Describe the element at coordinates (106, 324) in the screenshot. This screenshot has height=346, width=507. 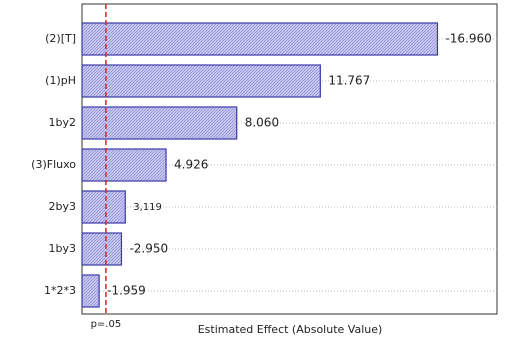
I see `reference-label: p=.05` at that location.